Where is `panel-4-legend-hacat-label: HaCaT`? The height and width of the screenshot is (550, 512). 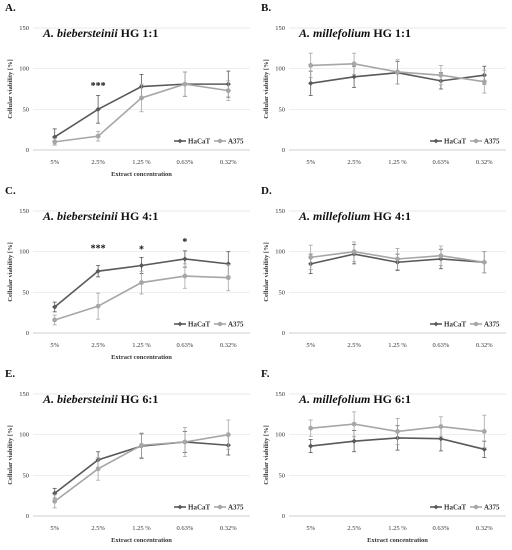
panel-4-legend-hacat-label: HaCaT is located at coordinates (455, 325).